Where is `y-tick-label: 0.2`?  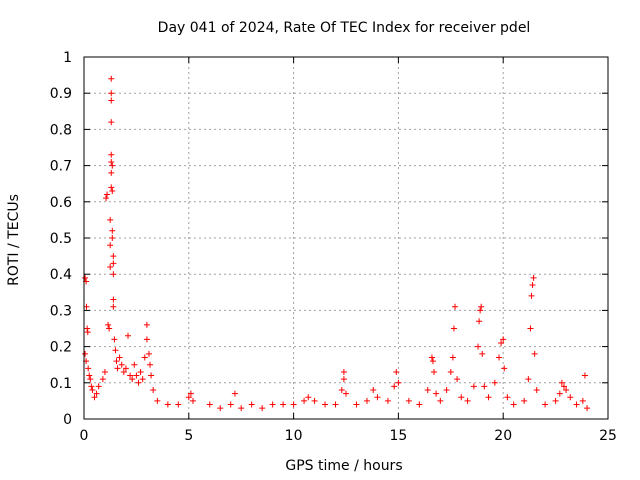 y-tick-label: 0.2 is located at coordinates (61, 348).